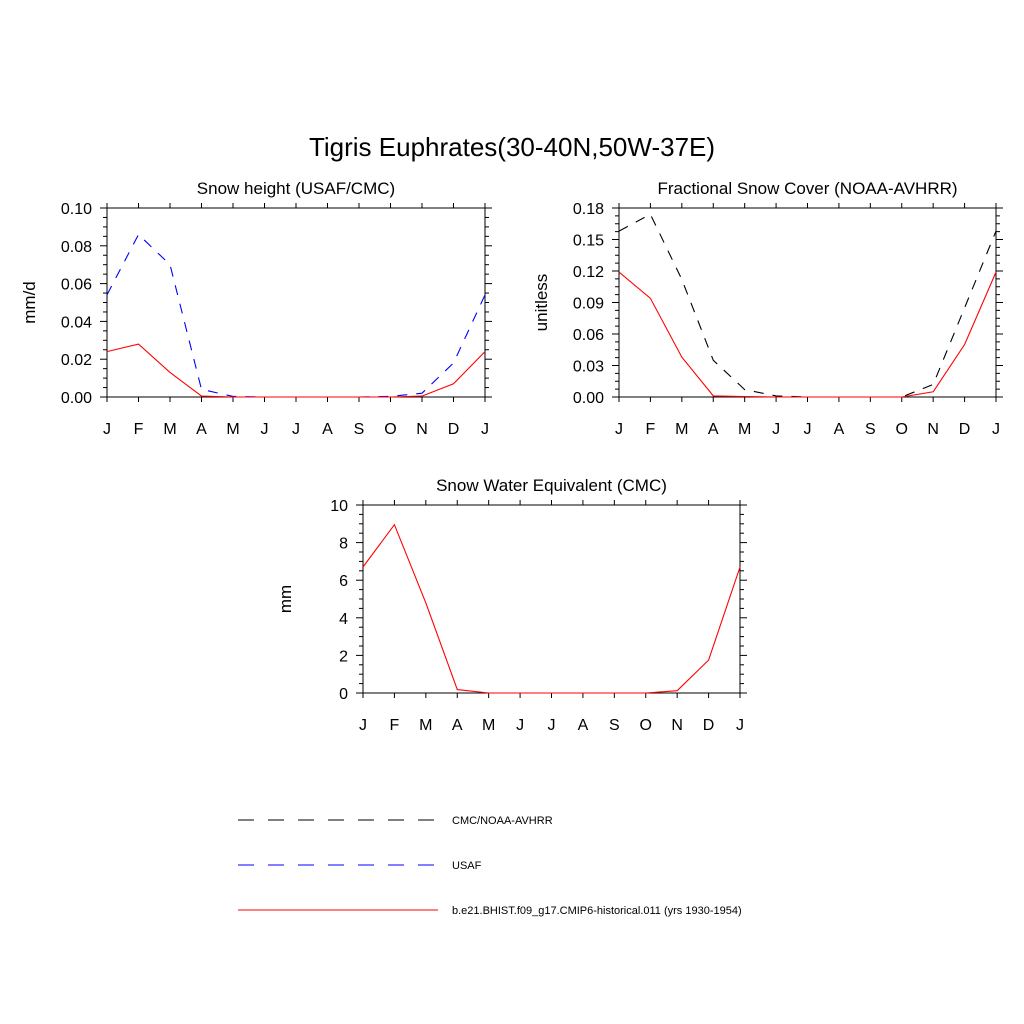  What do you see at coordinates (588, 367) in the screenshot?
I see `y-tick-label: 0.03` at bounding box center [588, 367].